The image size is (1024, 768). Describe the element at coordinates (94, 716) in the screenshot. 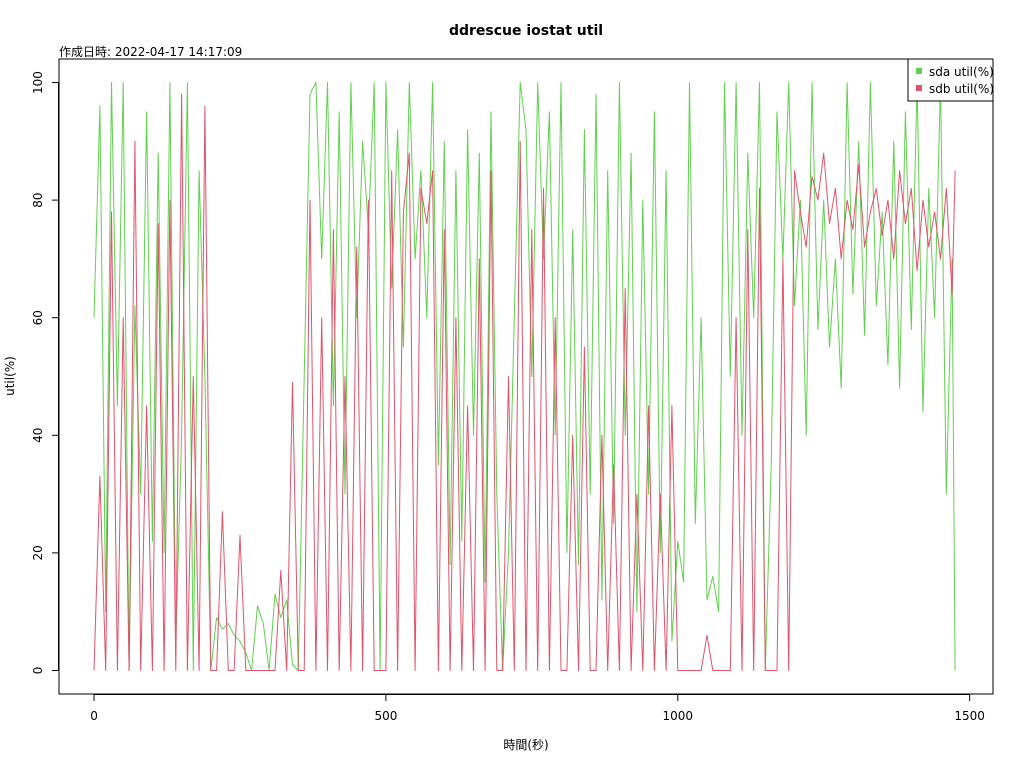

I see `x-tick-label: 0` at that location.